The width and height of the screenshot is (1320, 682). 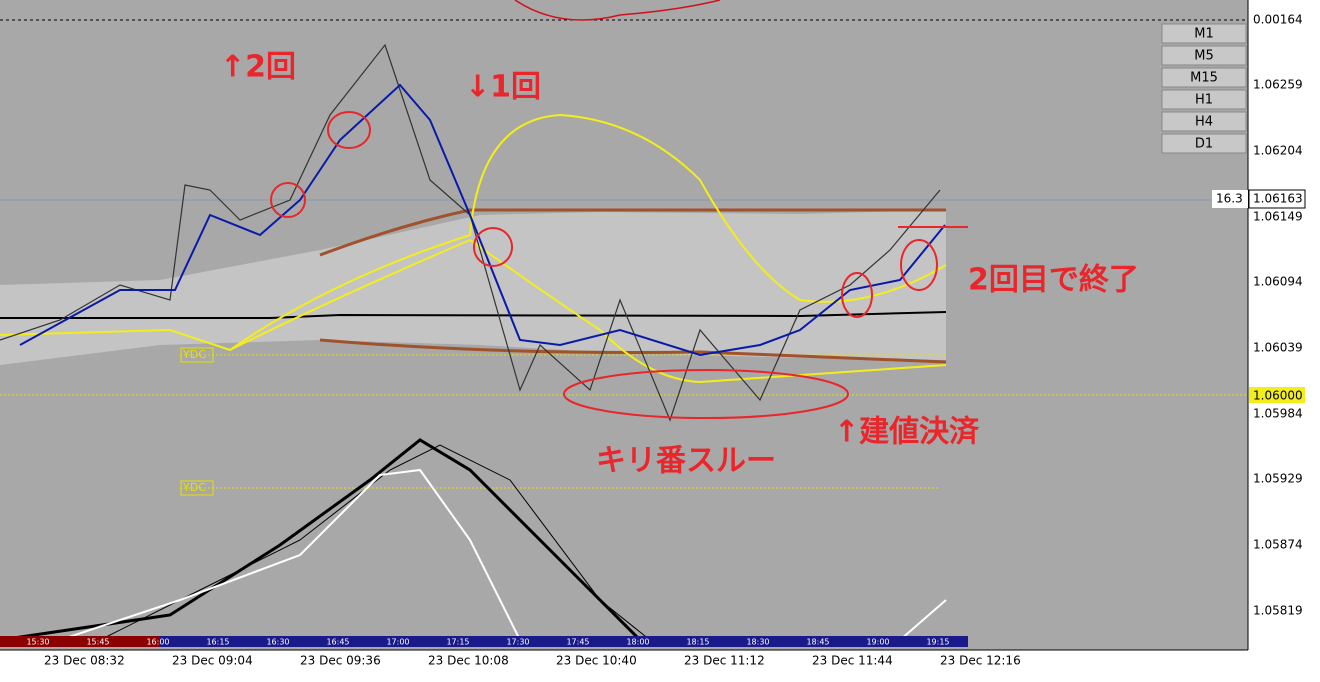 I want to click on time-label: 23 Dec 12:16, so click(x=980, y=661).